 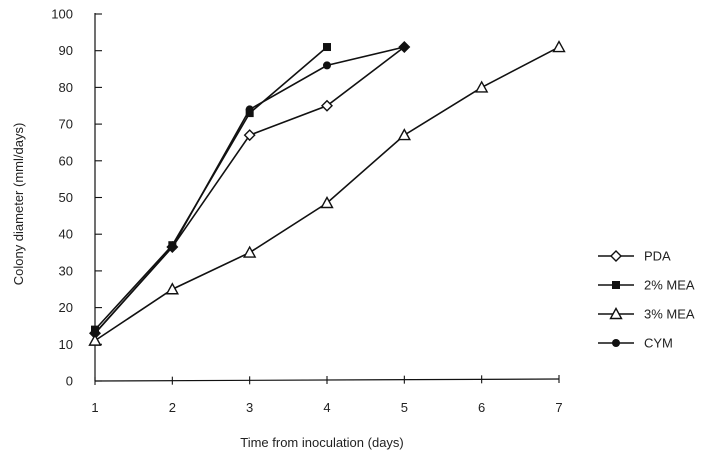 What do you see at coordinates (249, 407) in the screenshot?
I see `x-tick-label: 3` at bounding box center [249, 407].